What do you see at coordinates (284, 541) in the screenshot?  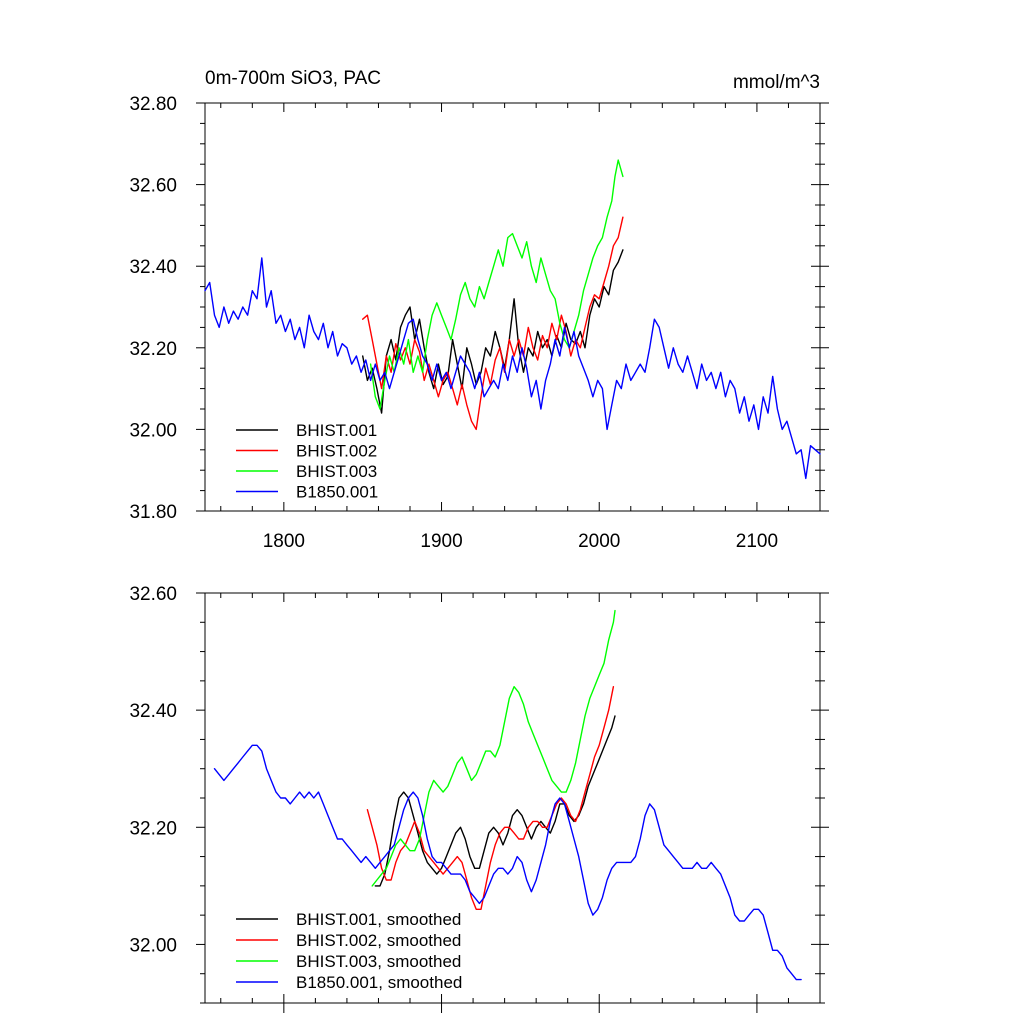 I see `x-tick-label: 1800` at bounding box center [284, 541].